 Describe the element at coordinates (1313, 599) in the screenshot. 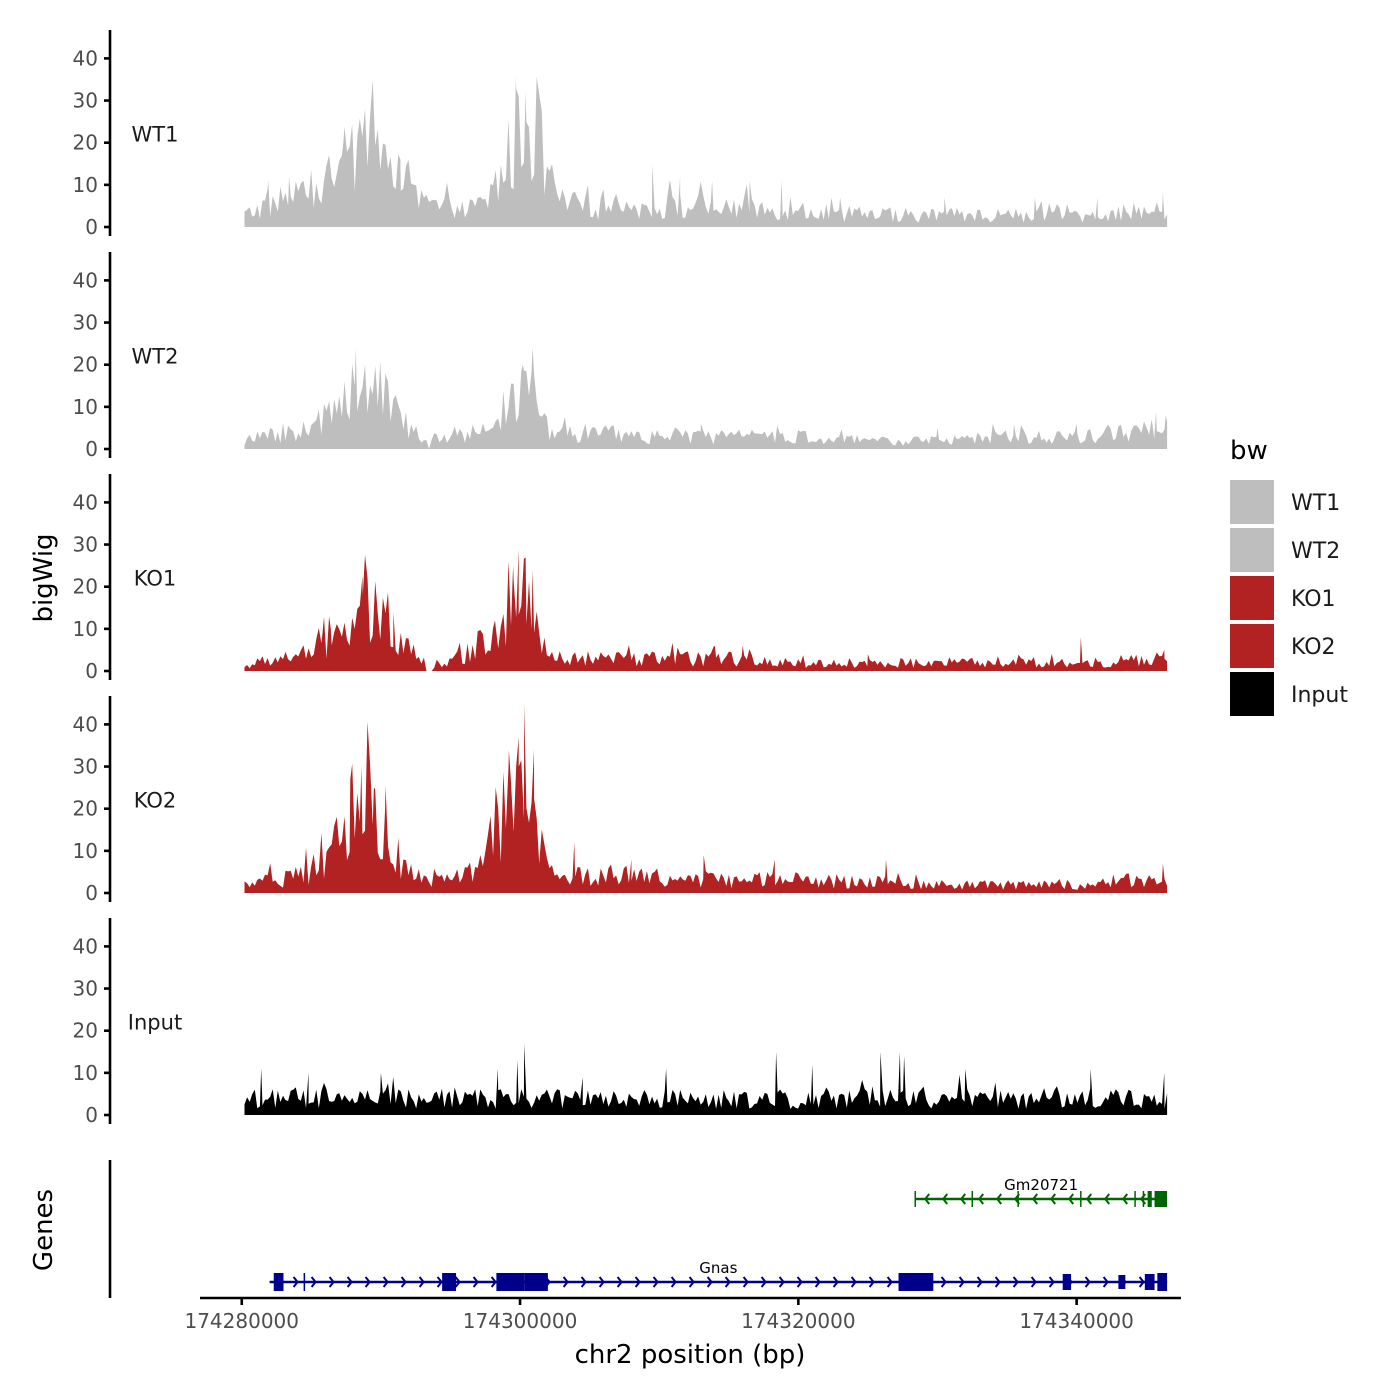

I see `legend-label-ko1: KO1` at that location.